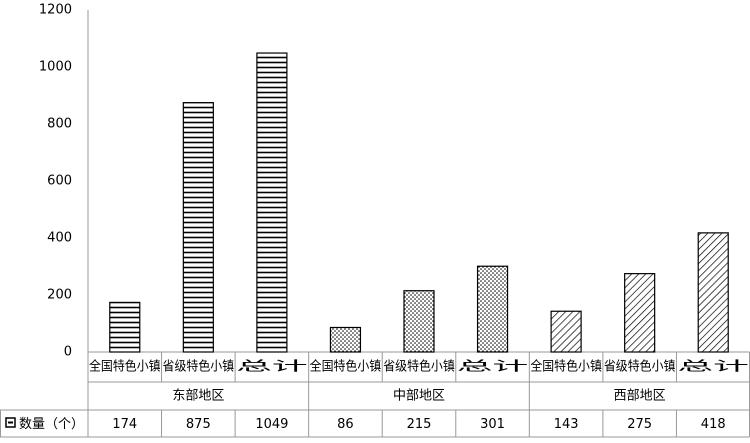  Describe the element at coordinates (419, 424) in the screenshot. I see `table-value: 215` at that location.